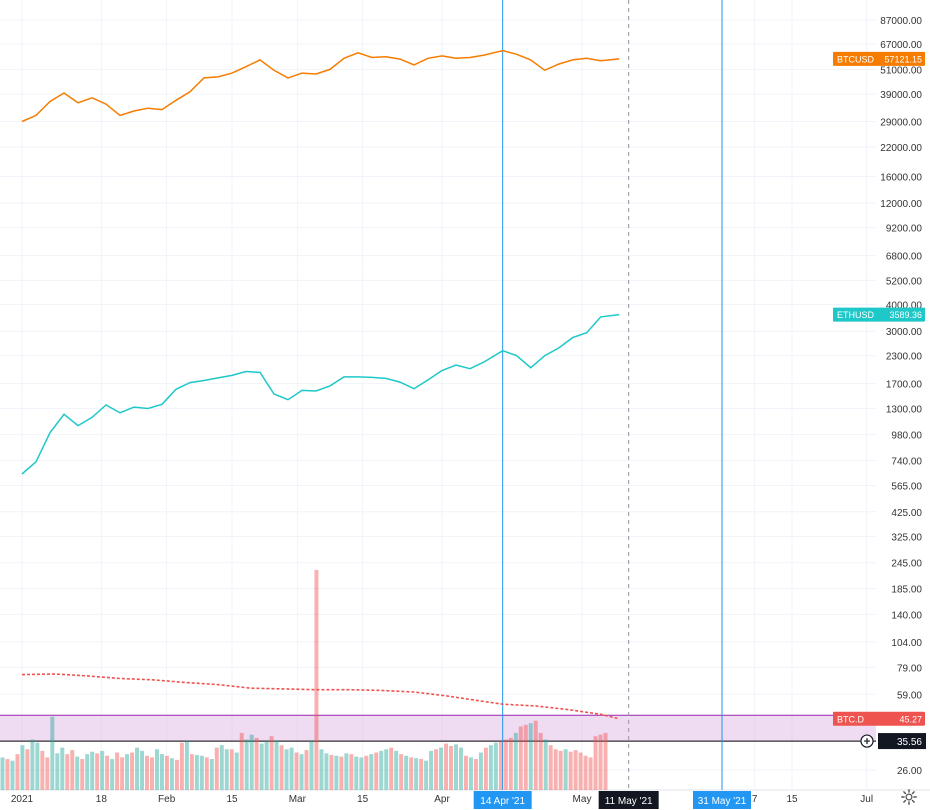 The height and width of the screenshot is (810, 930). Describe the element at coordinates (438, 728) in the screenshot. I see `range-band-fill` at that location.